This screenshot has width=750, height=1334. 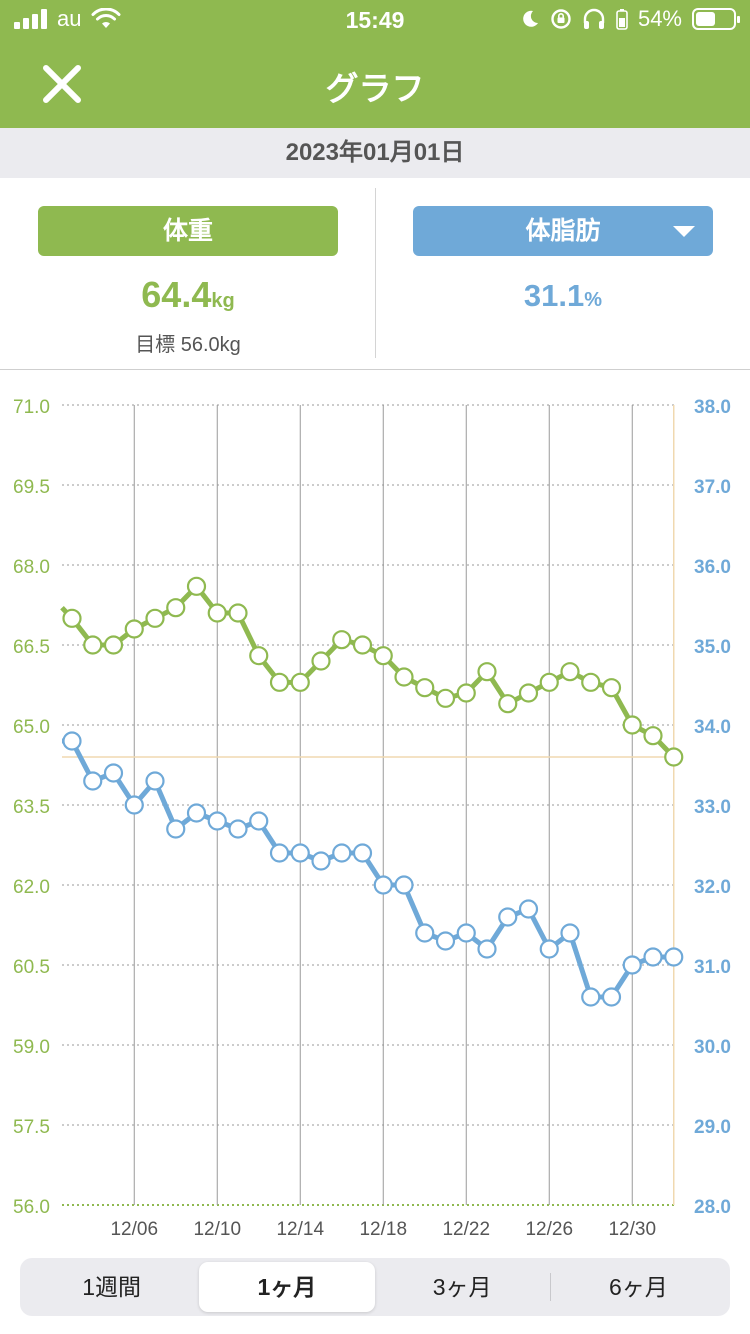 I want to click on weight-button: 体重, so click(x=188, y=231).